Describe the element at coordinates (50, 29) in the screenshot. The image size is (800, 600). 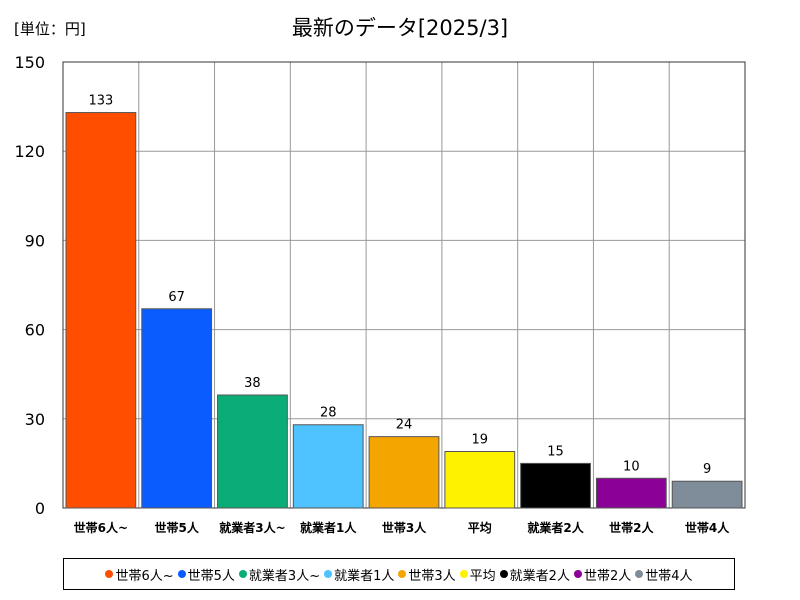
I see `unit-label: [単位：円]` at that location.